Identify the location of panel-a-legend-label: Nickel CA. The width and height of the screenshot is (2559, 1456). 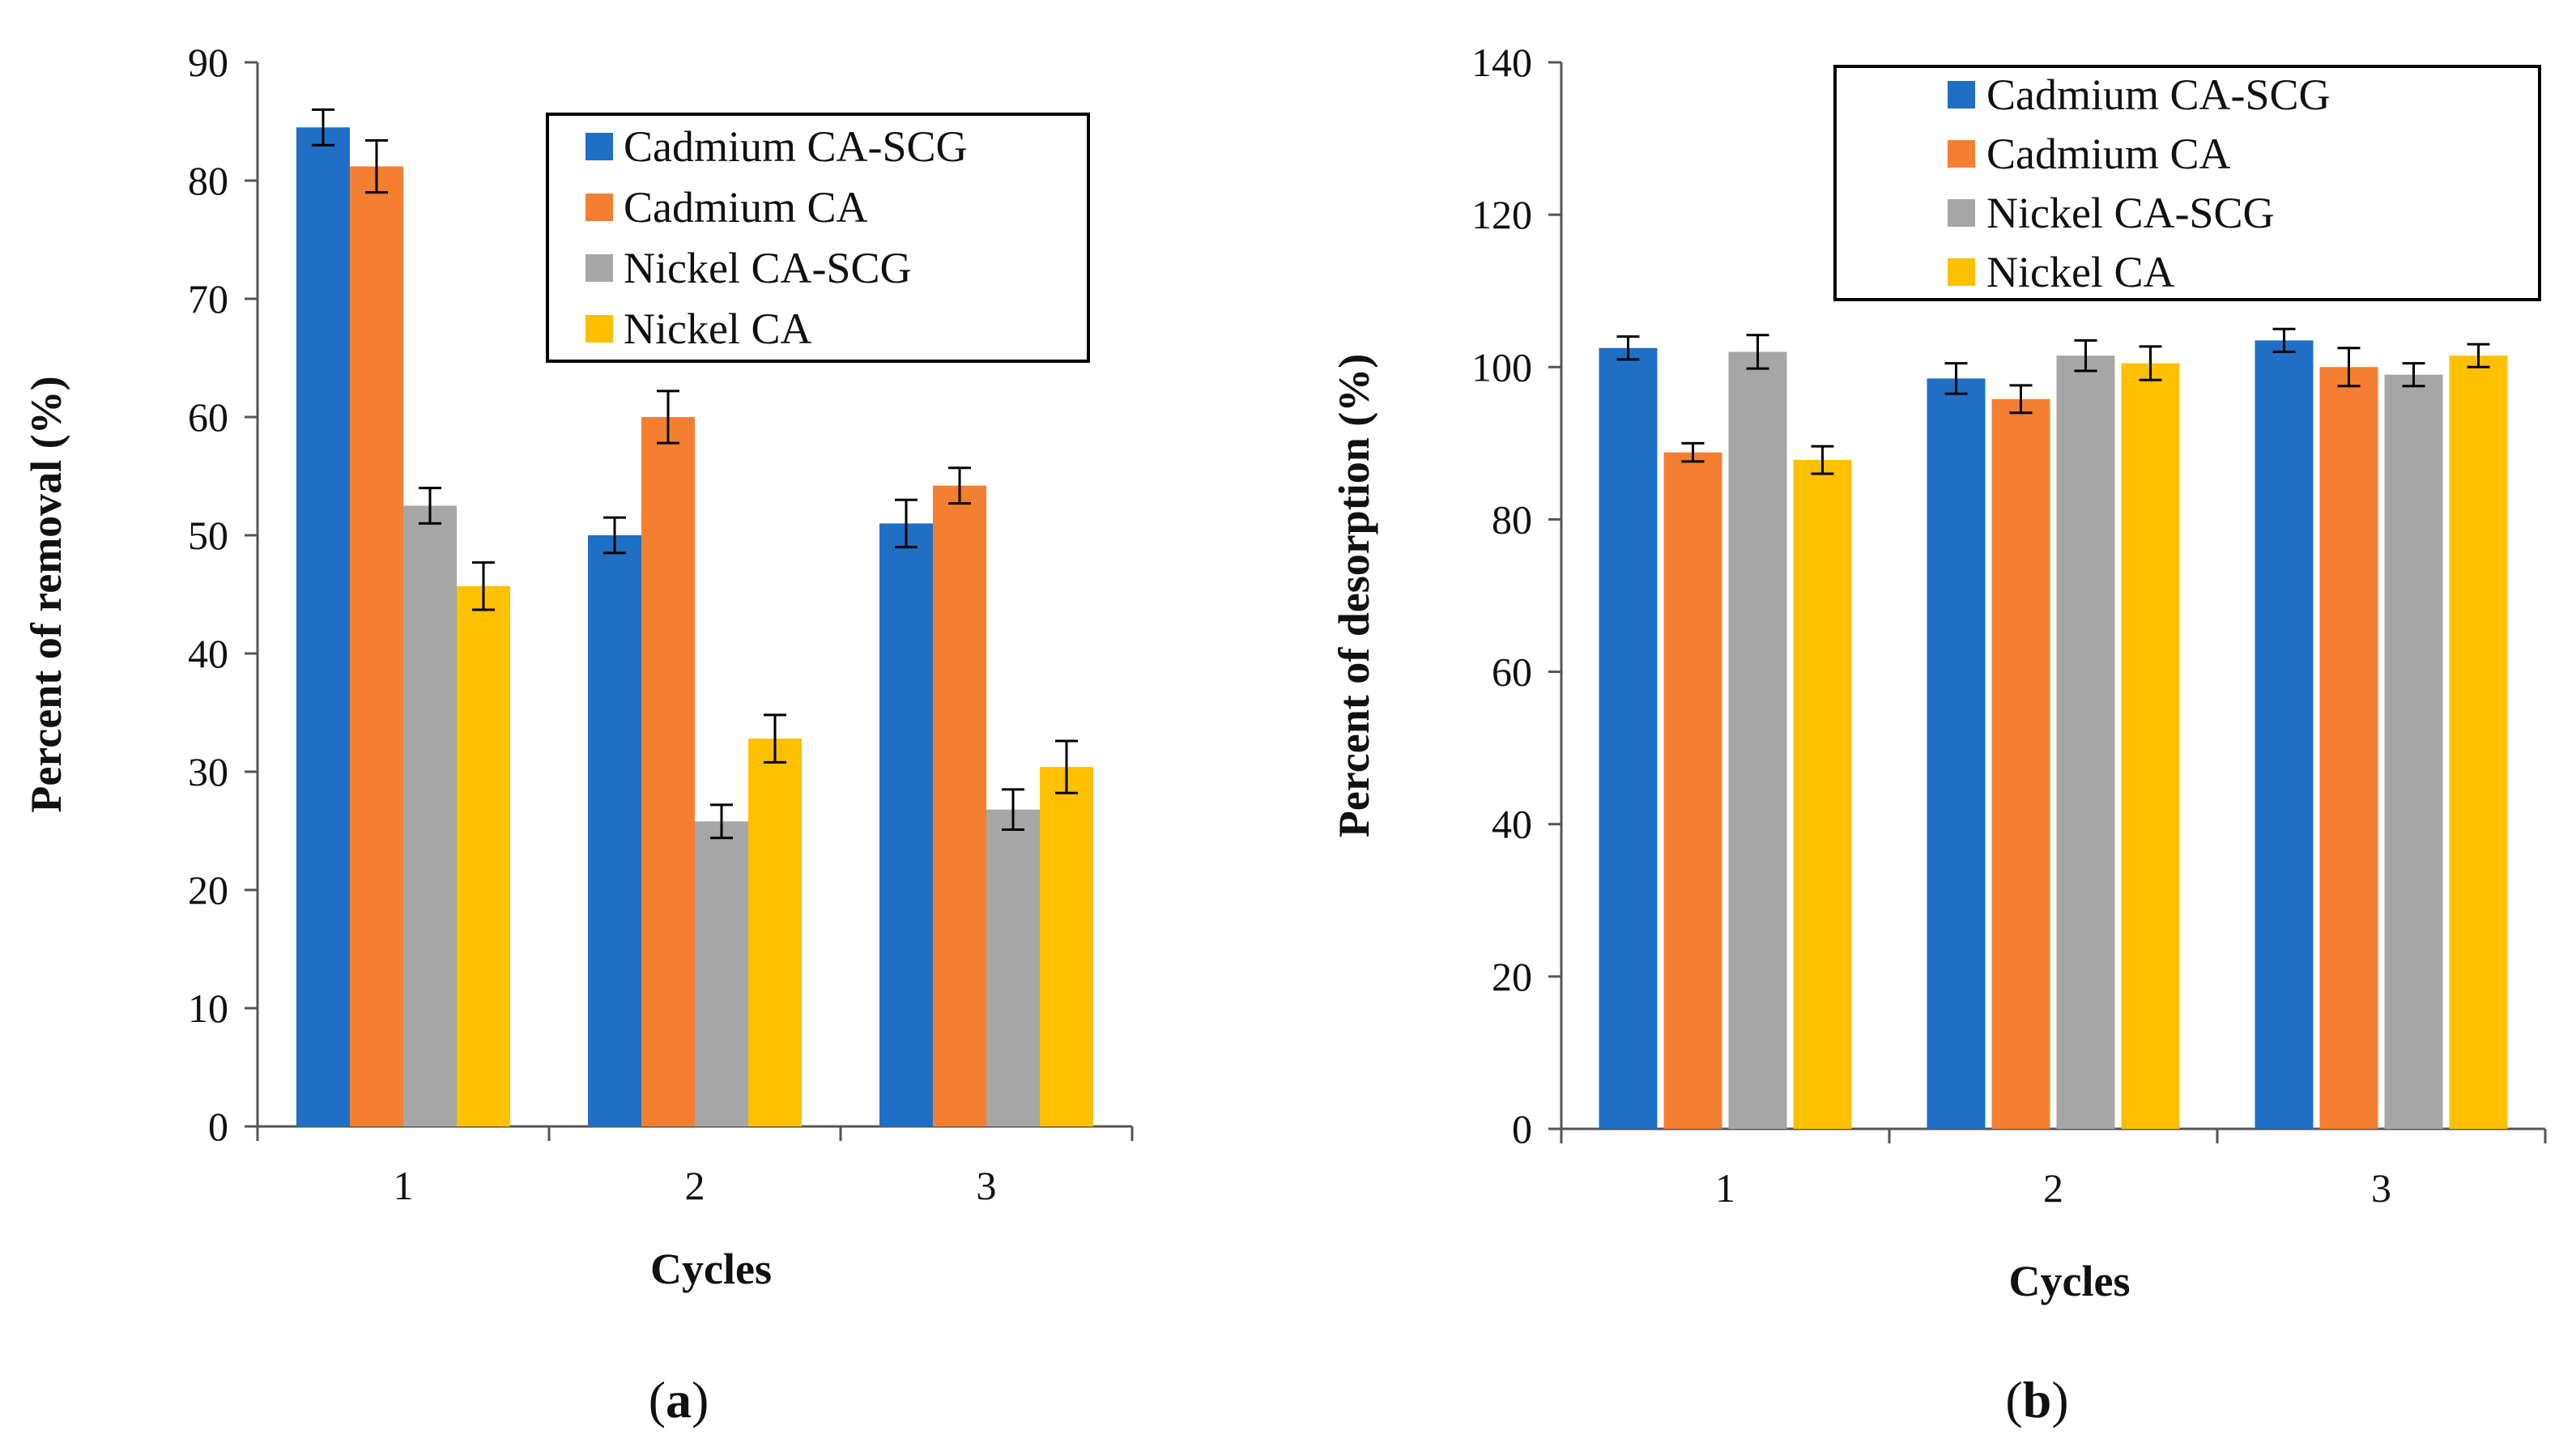
(717, 328).